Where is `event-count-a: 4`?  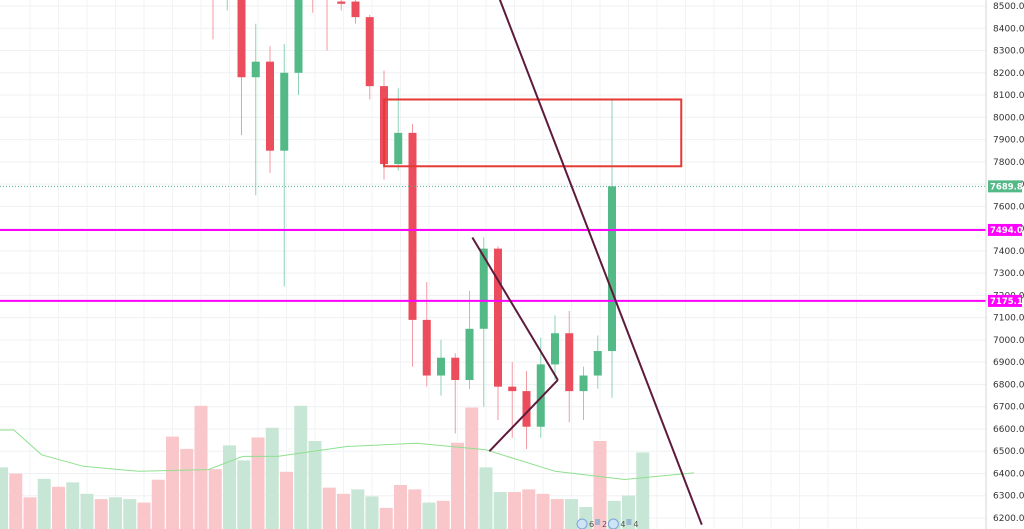 event-count-a: 4 is located at coordinates (622, 524).